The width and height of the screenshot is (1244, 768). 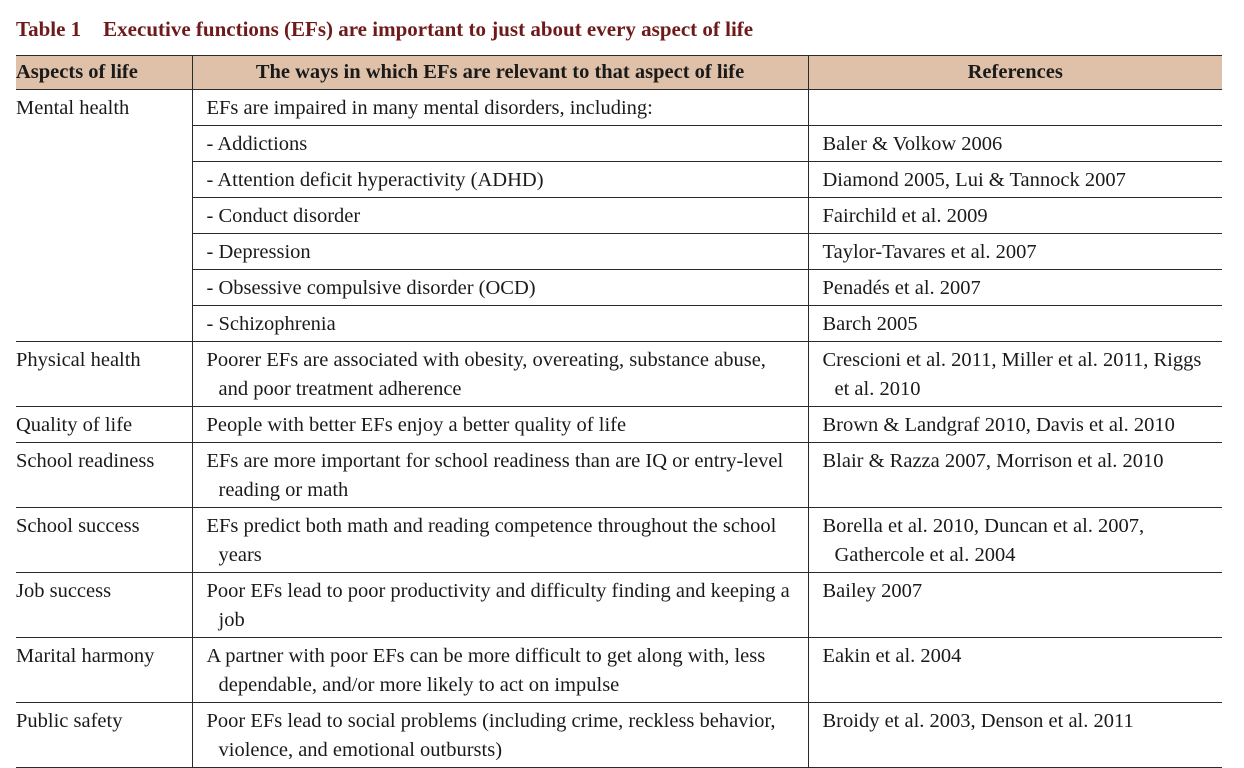 What do you see at coordinates (1014, 287) in the screenshot?
I see `refs-cell: Penadés et al. 2007` at bounding box center [1014, 287].